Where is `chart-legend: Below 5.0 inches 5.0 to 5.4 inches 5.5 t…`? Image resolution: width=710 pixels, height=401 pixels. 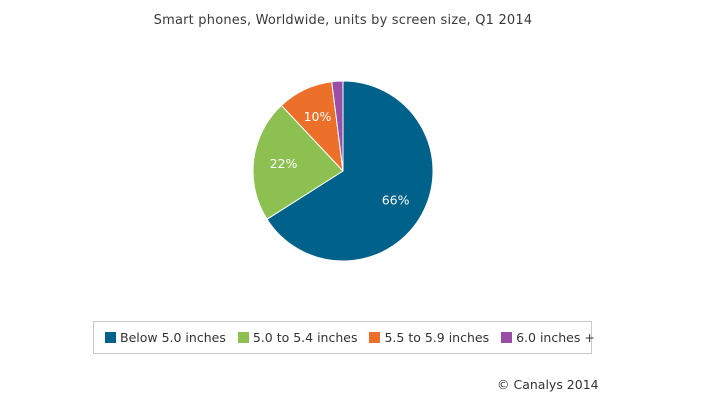
chart-legend: Below 5.0 inches 5.0 to 5.4 inches 5.5 t… is located at coordinates (344, 337).